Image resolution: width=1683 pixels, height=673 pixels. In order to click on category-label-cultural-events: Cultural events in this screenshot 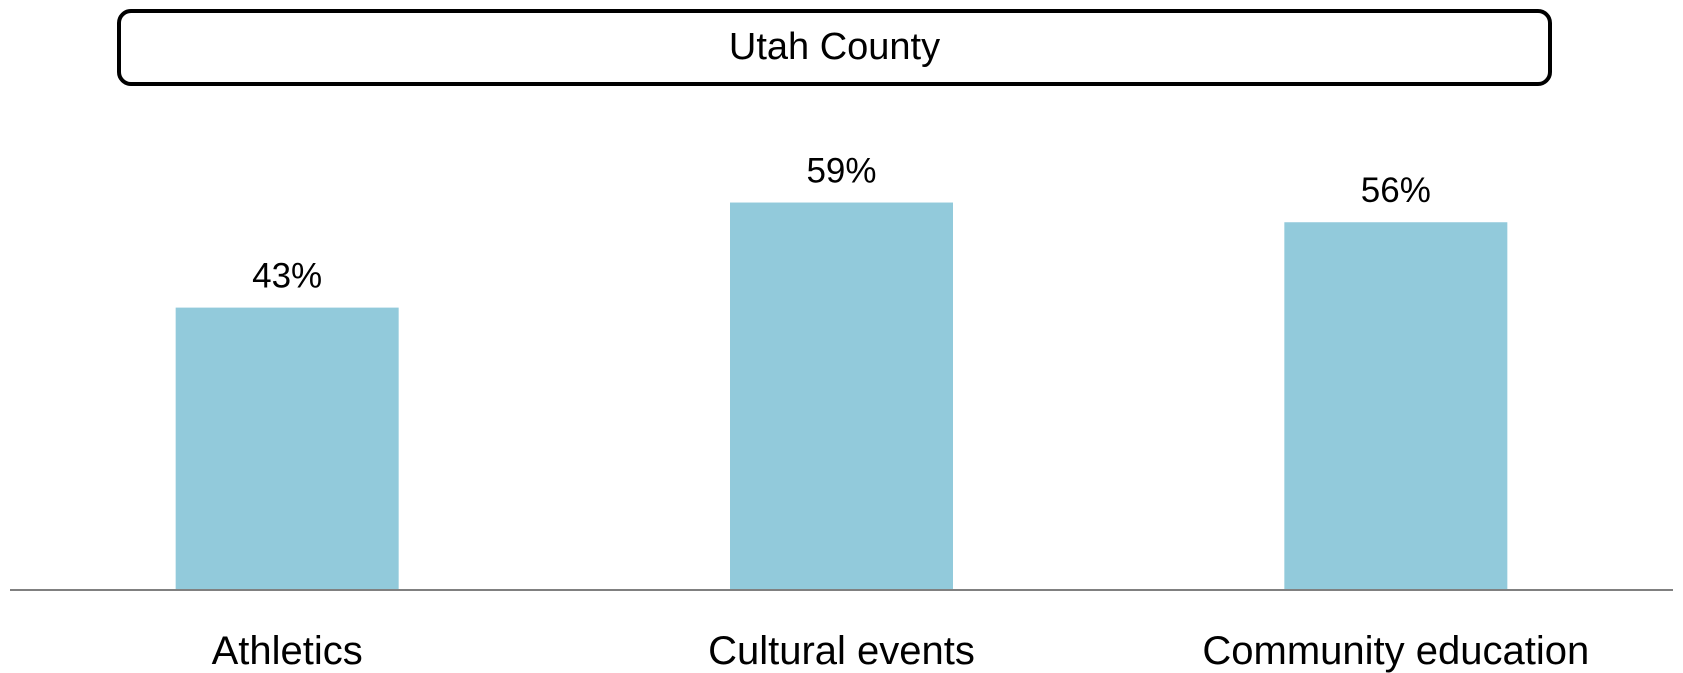, I will do `click(841, 651)`.